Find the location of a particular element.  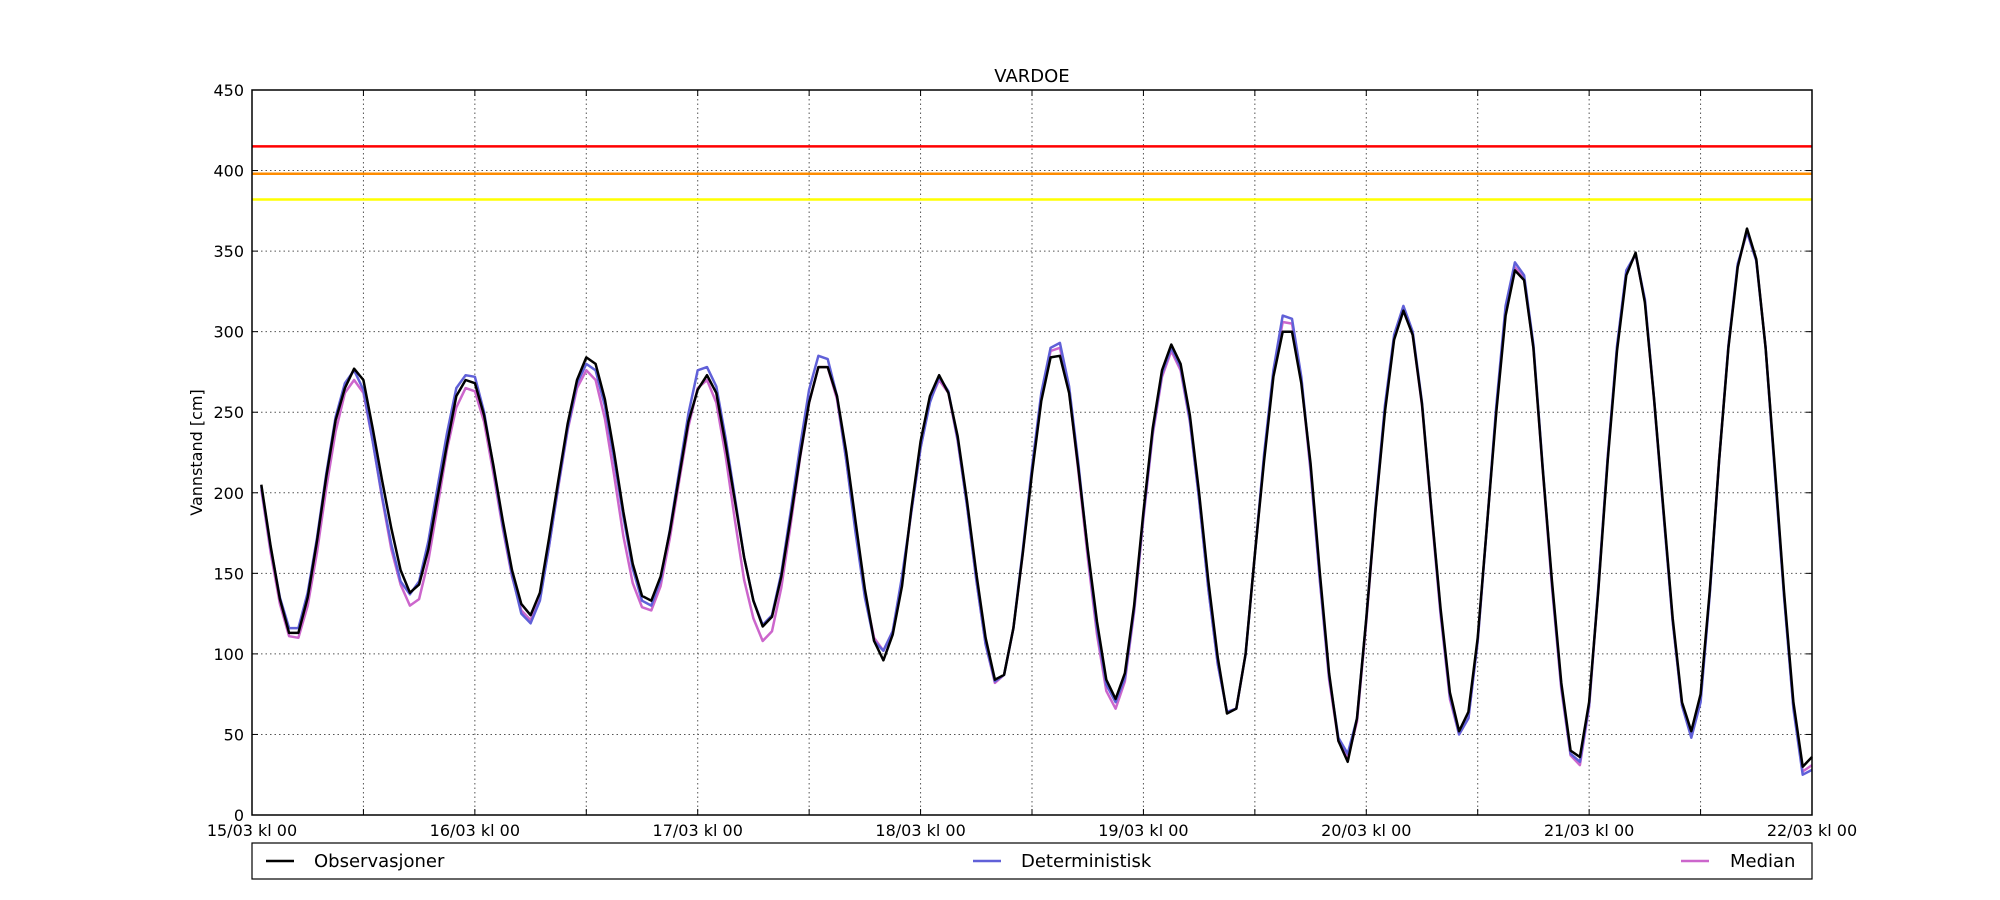

y-tick-label: 200 is located at coordinates (228, 493).